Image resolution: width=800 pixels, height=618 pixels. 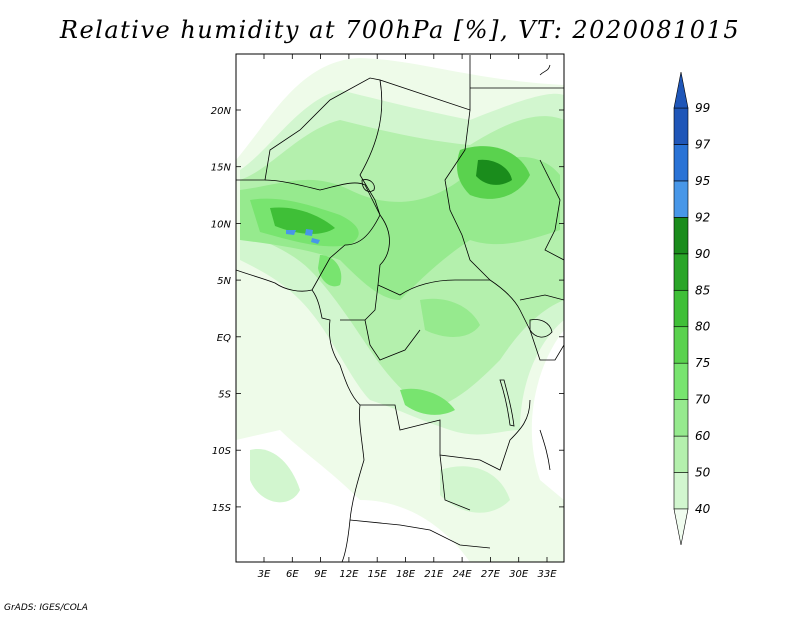 What do you see at coordinates (703, 254) in the screenshot?
I see `colorbar-label: 90` at bounding box center [703, 254].